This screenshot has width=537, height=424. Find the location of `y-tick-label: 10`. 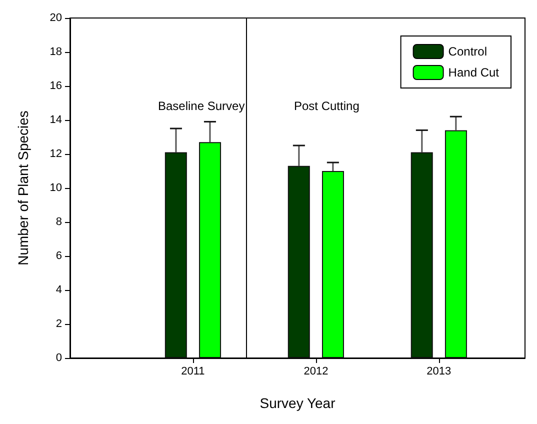

y-tick-label: 10 is located at coordinates (56, 188).